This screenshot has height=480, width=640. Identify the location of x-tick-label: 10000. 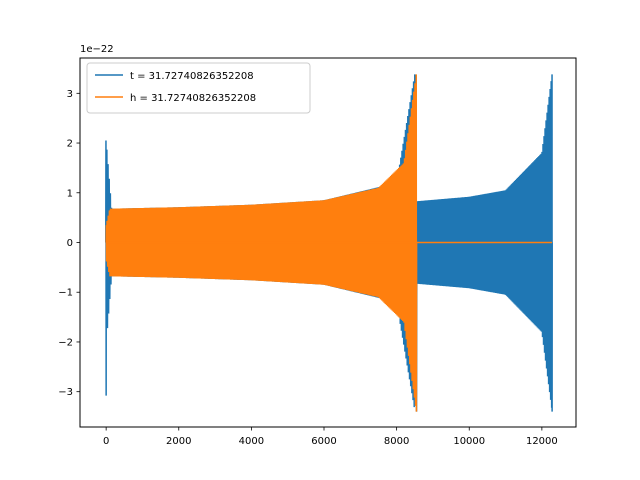
(469, 441).